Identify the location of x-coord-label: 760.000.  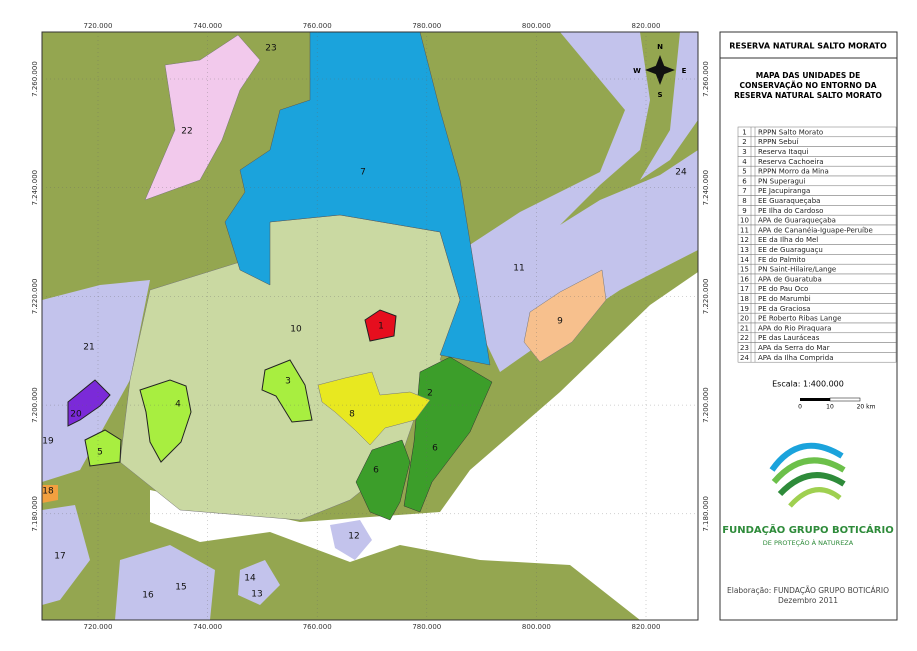
(317, 26).